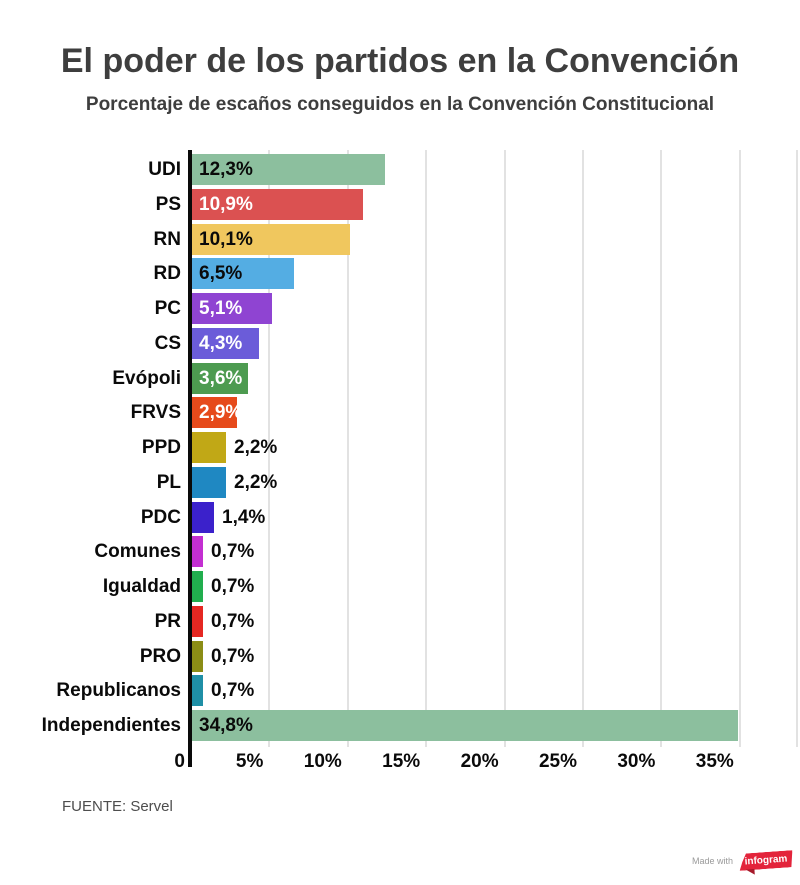 This screenshot has width=800, height=885. Describe the element at coordinates (233, 690) in the screenshot. I see `value-label-republicanos: 0,7%` at that location.